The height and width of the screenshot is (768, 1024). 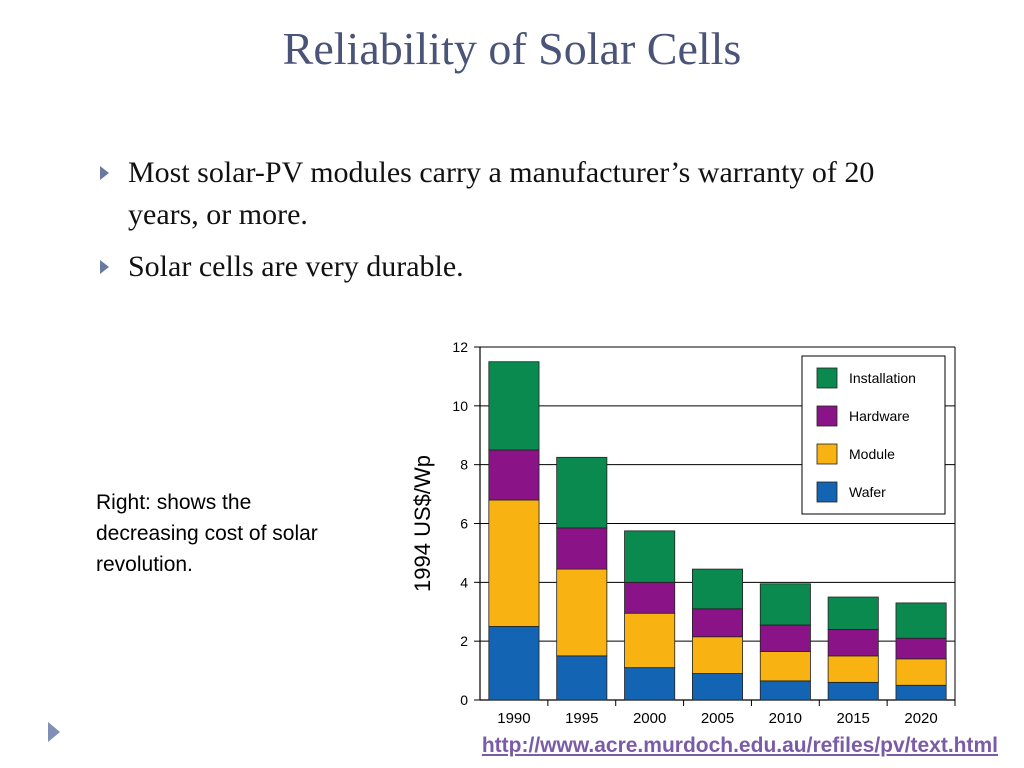 What do you see at coordinates (853, 718) in the screenshot?
I see `x-tick-label: 2015` at bounding box center [853, 718].